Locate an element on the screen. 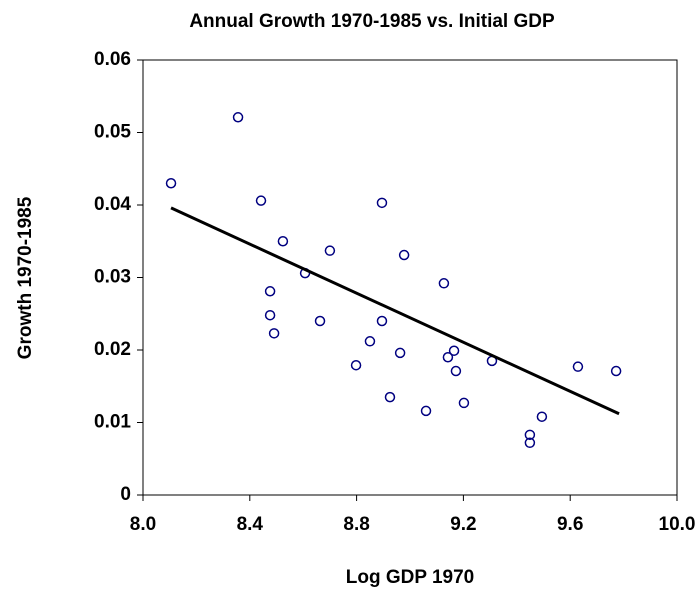 The height and width of the screenshot is (598, 698). y-tick-label: 0.03 is located at coordinates (112, 277).